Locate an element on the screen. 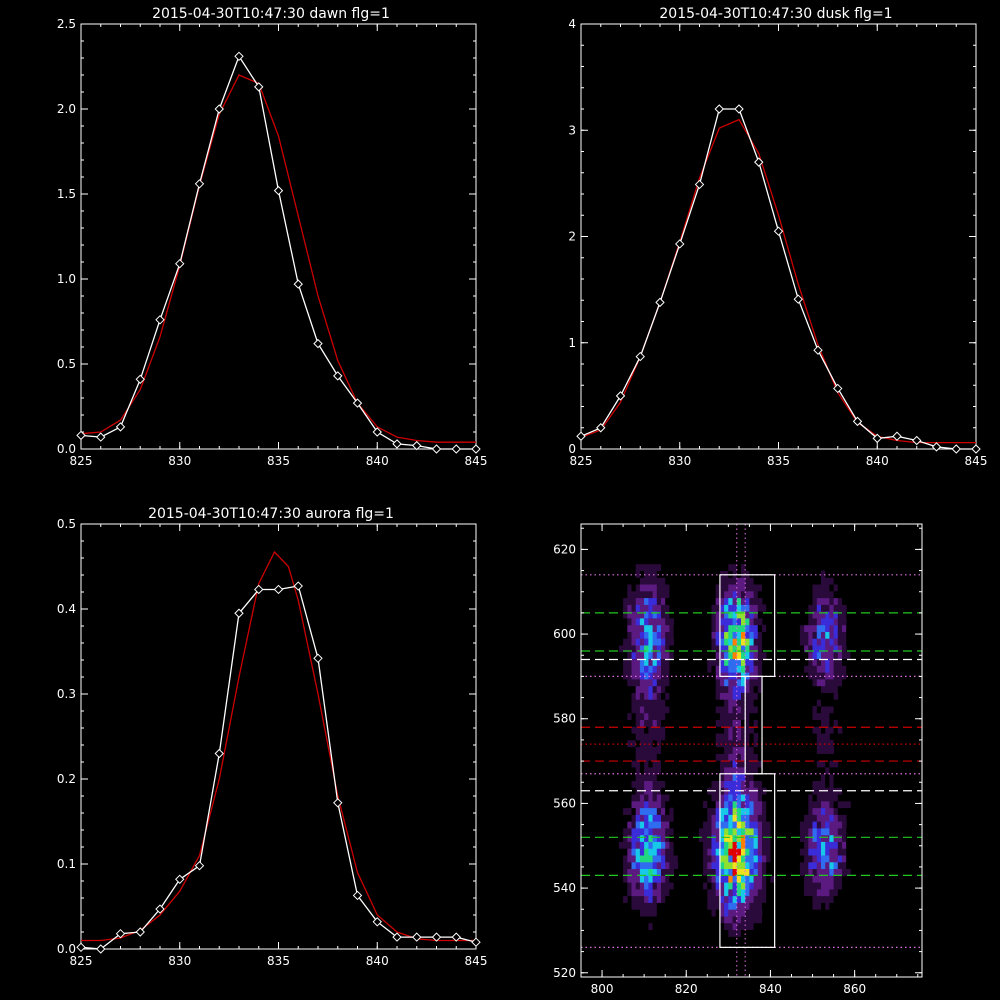 This screenshot has width=1000, height=1000. aurora-measured-point is located at coordinates (160, 909).